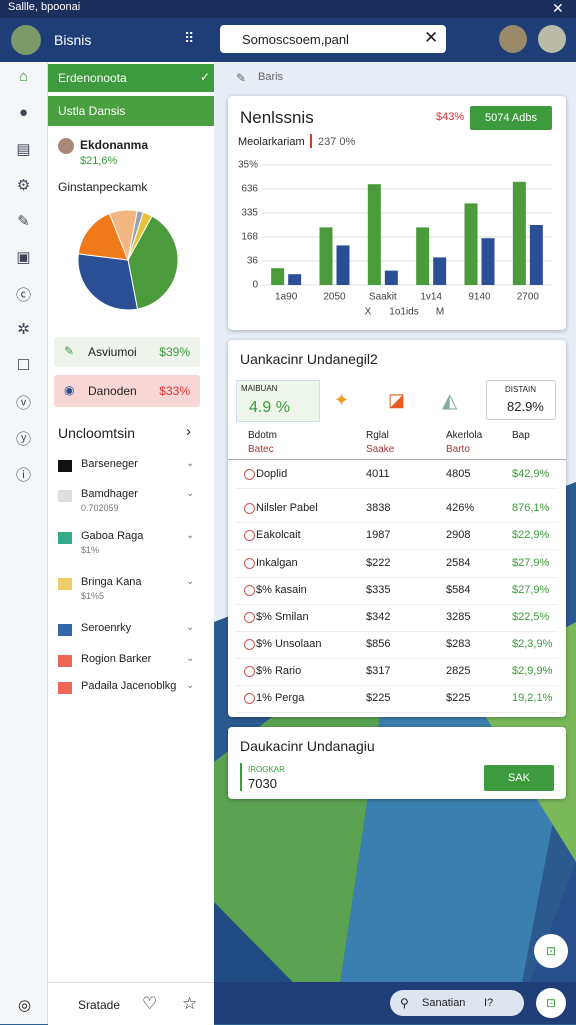 The image size is (576, 1025). Describe the element at coordinates (266, 769) in the screenshot. I see `input-label: IROGKAR` at that location.